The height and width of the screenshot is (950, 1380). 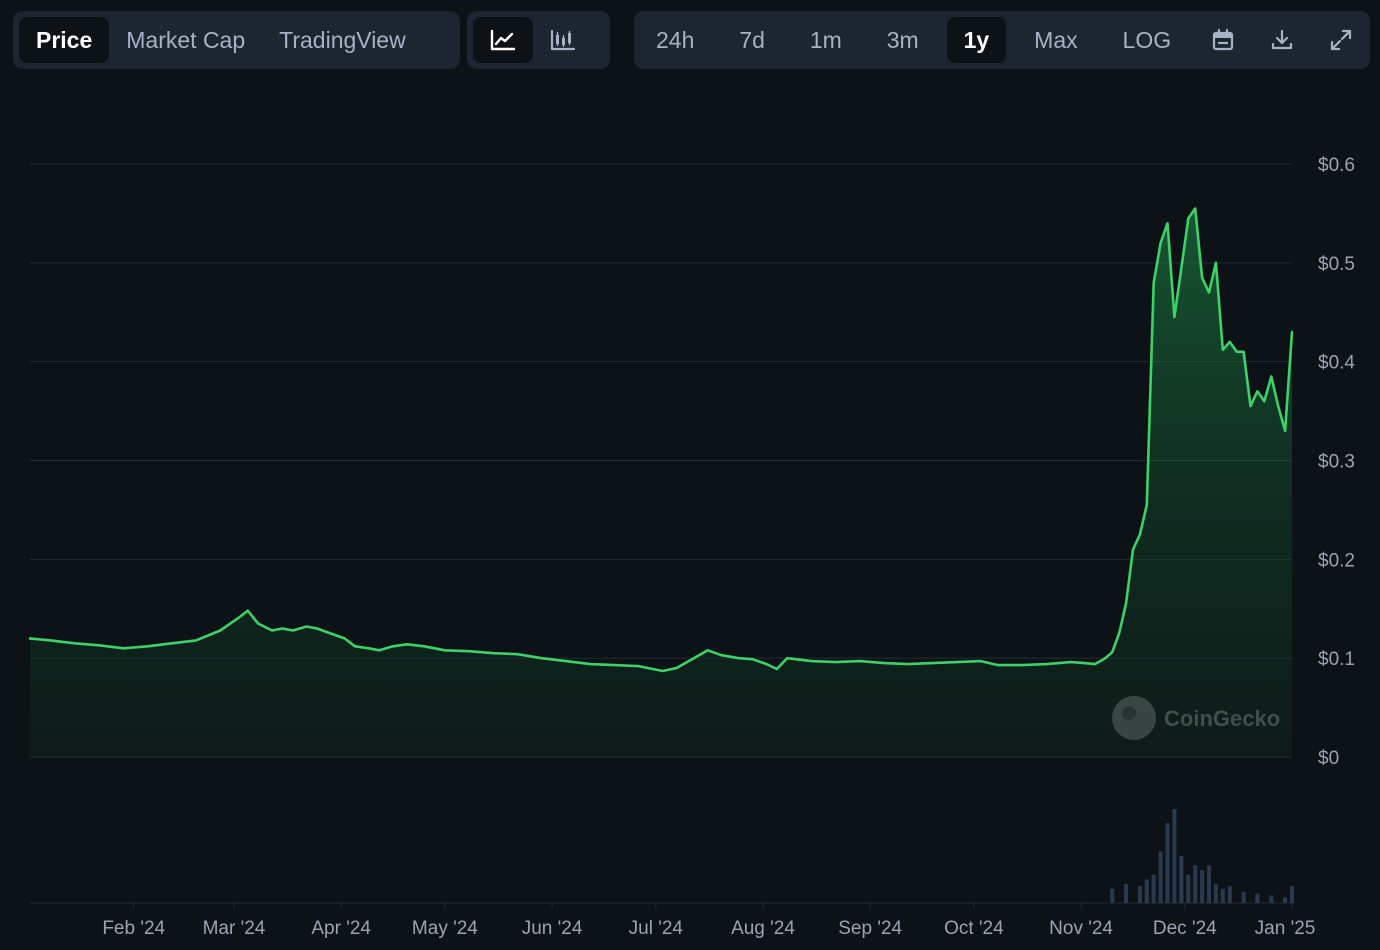 I want to click on download-icon, so click(x=1282, y=39).